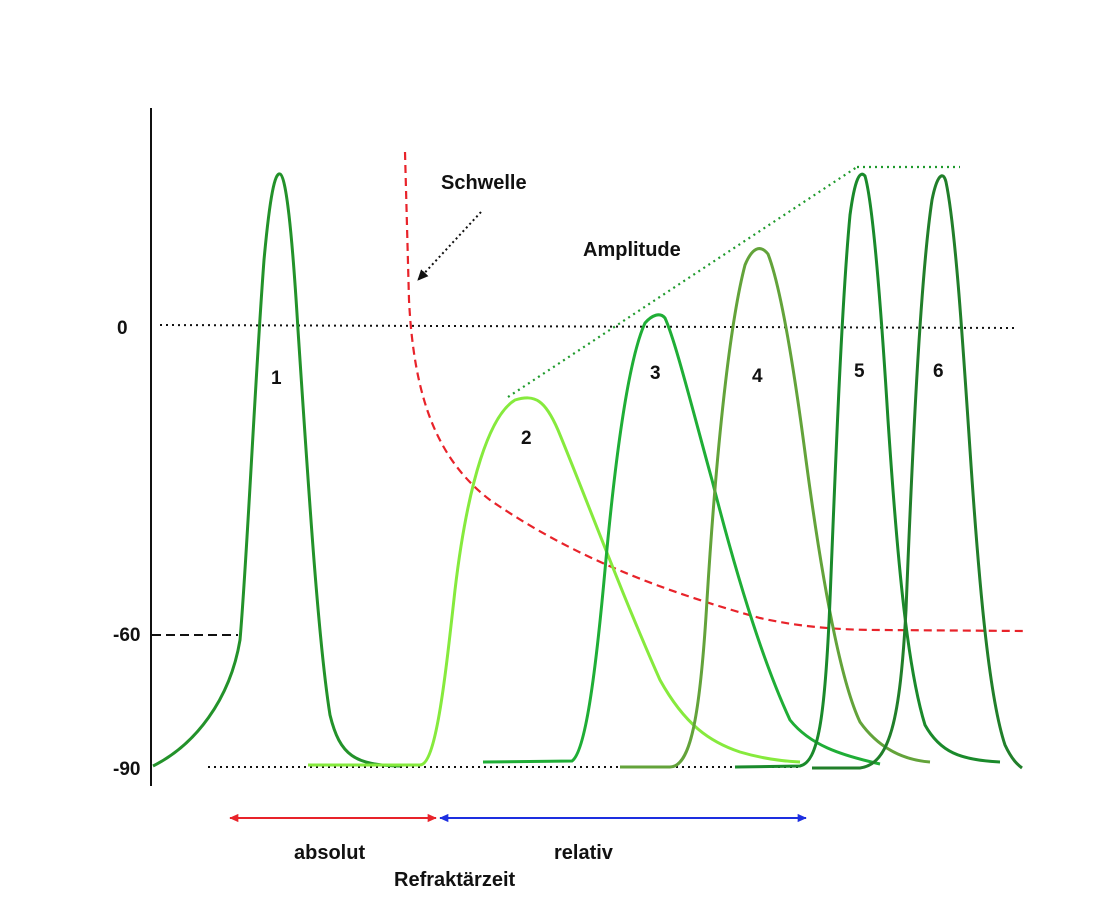 Image resolution: width=1093 pixels, height=922 pixels. I want to click on absolute-refractory-label: absolut, so click(329, 853).